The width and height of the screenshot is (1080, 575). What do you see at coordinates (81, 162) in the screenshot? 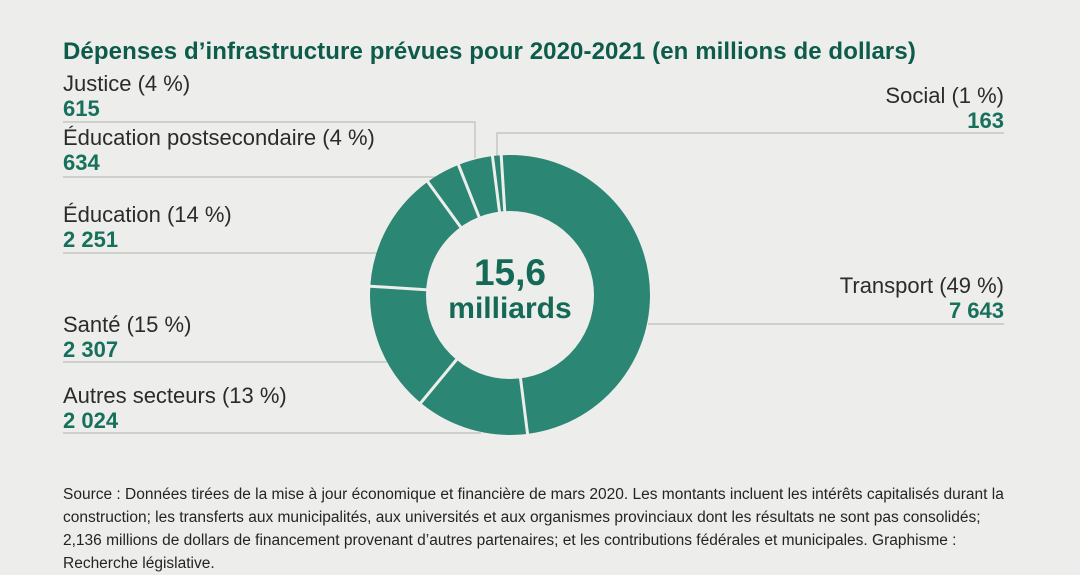
I see `segment-value: 634` at bounding box center [81, 162].